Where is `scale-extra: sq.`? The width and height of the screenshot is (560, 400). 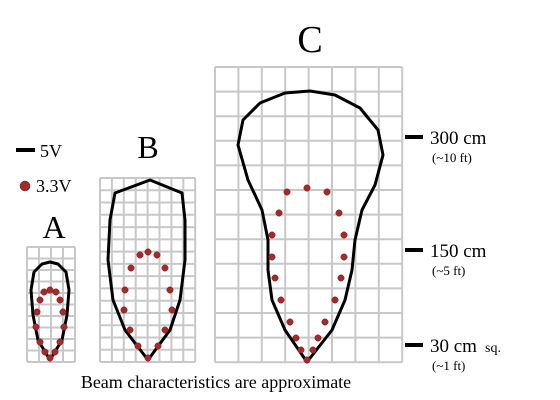
scale-extra: sq. is located at coordinates (493, 348).